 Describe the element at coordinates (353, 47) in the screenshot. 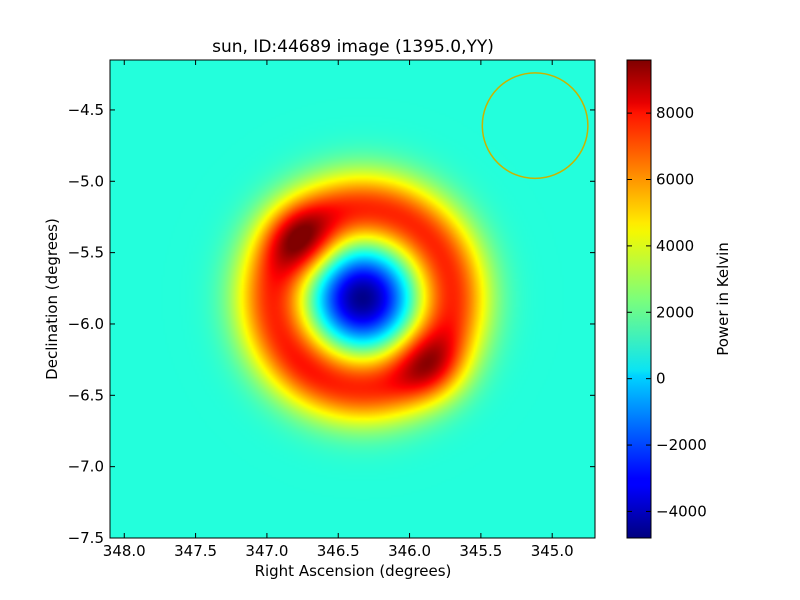

I see `chart-title: sun, ID:44689 image (1395.0,YY)` at that location.